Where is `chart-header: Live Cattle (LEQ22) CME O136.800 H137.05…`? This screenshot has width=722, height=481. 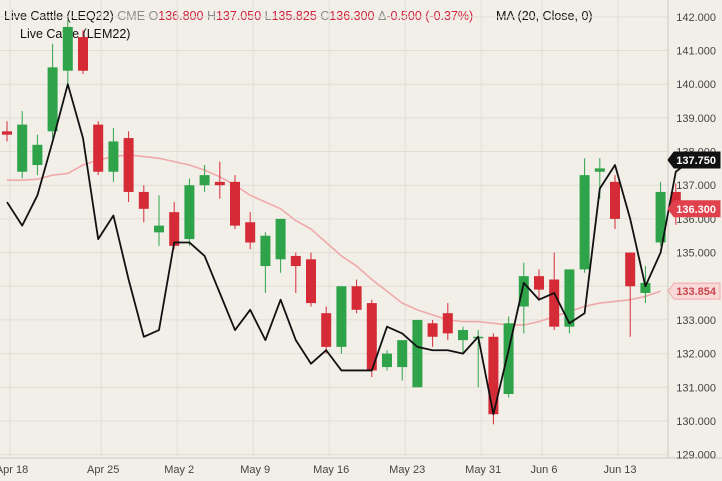
chart-header: Live Cattle (LEQ22) CME O136.800 H137.05… is located at coordinates (238, 16).